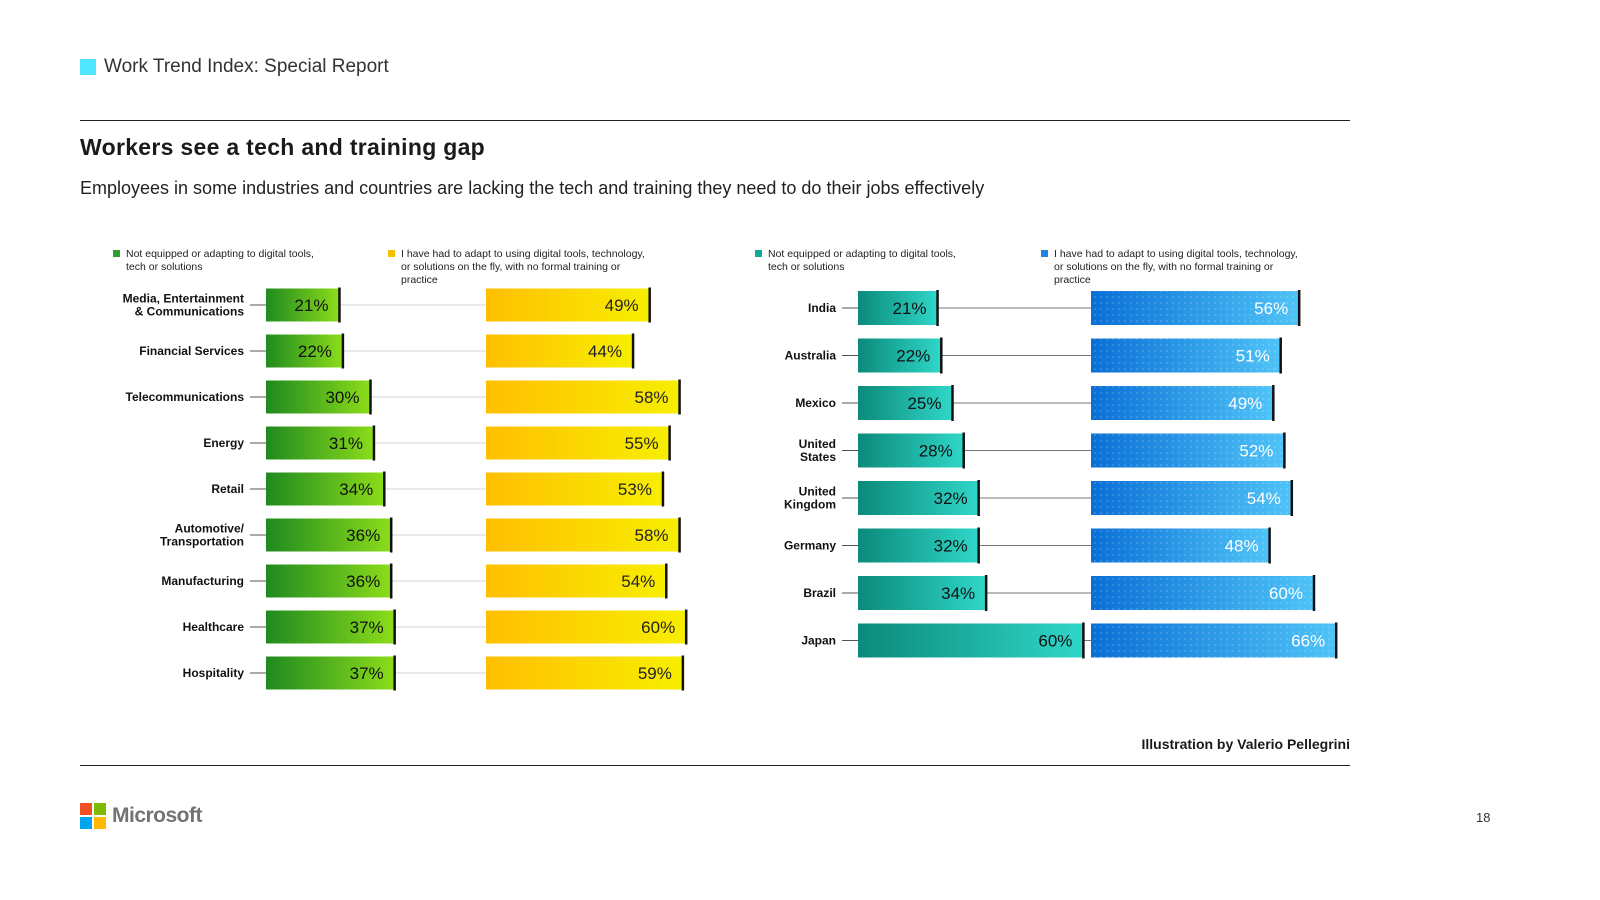 The height and width of the screenshot is (900, 1600). I want to click on microsoft-logo: Microsoft, so click(141, 816).